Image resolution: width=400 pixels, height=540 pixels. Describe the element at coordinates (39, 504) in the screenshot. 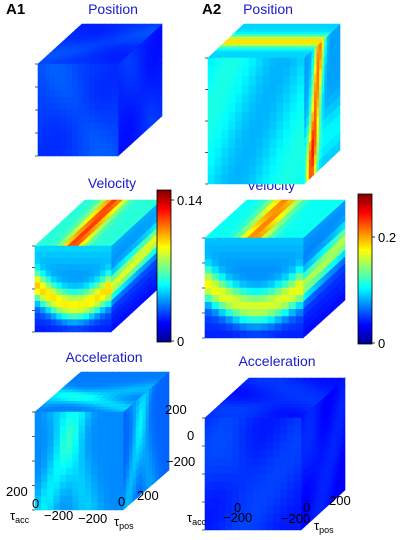

I see `axis-left-tacc: 200 0 −200 τacc` at that location.